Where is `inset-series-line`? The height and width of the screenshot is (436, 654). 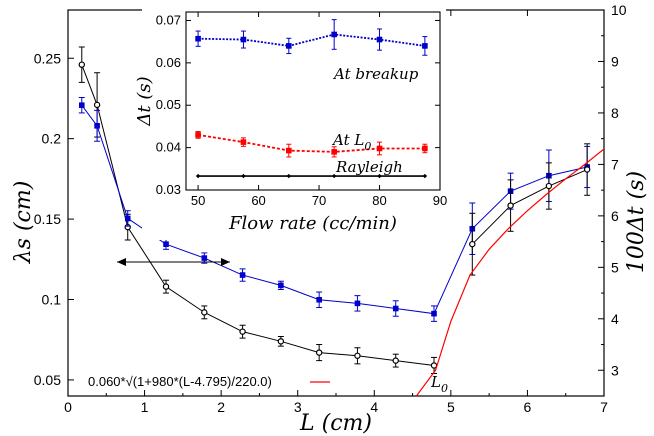
inset-series-line is located at coordinates (311, 143).